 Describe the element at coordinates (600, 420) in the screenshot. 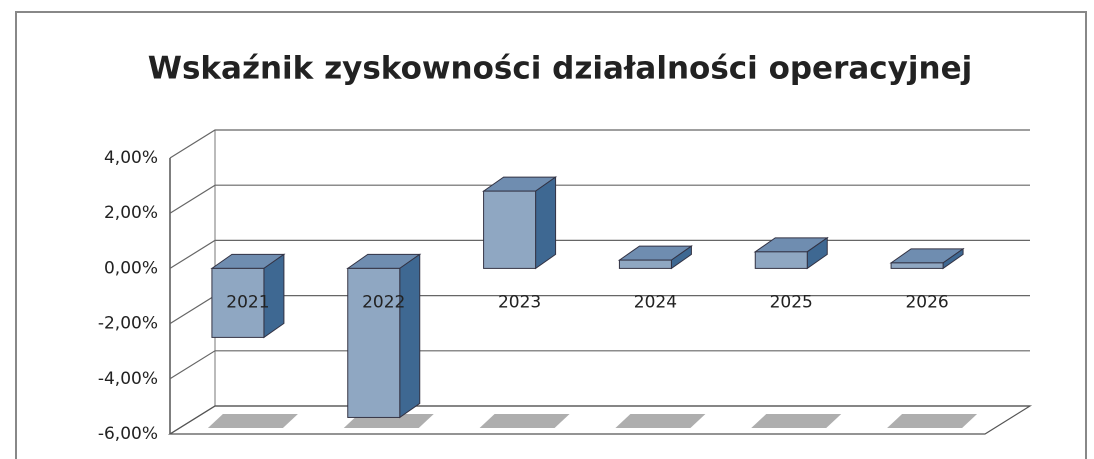

I see `floor` at that location.